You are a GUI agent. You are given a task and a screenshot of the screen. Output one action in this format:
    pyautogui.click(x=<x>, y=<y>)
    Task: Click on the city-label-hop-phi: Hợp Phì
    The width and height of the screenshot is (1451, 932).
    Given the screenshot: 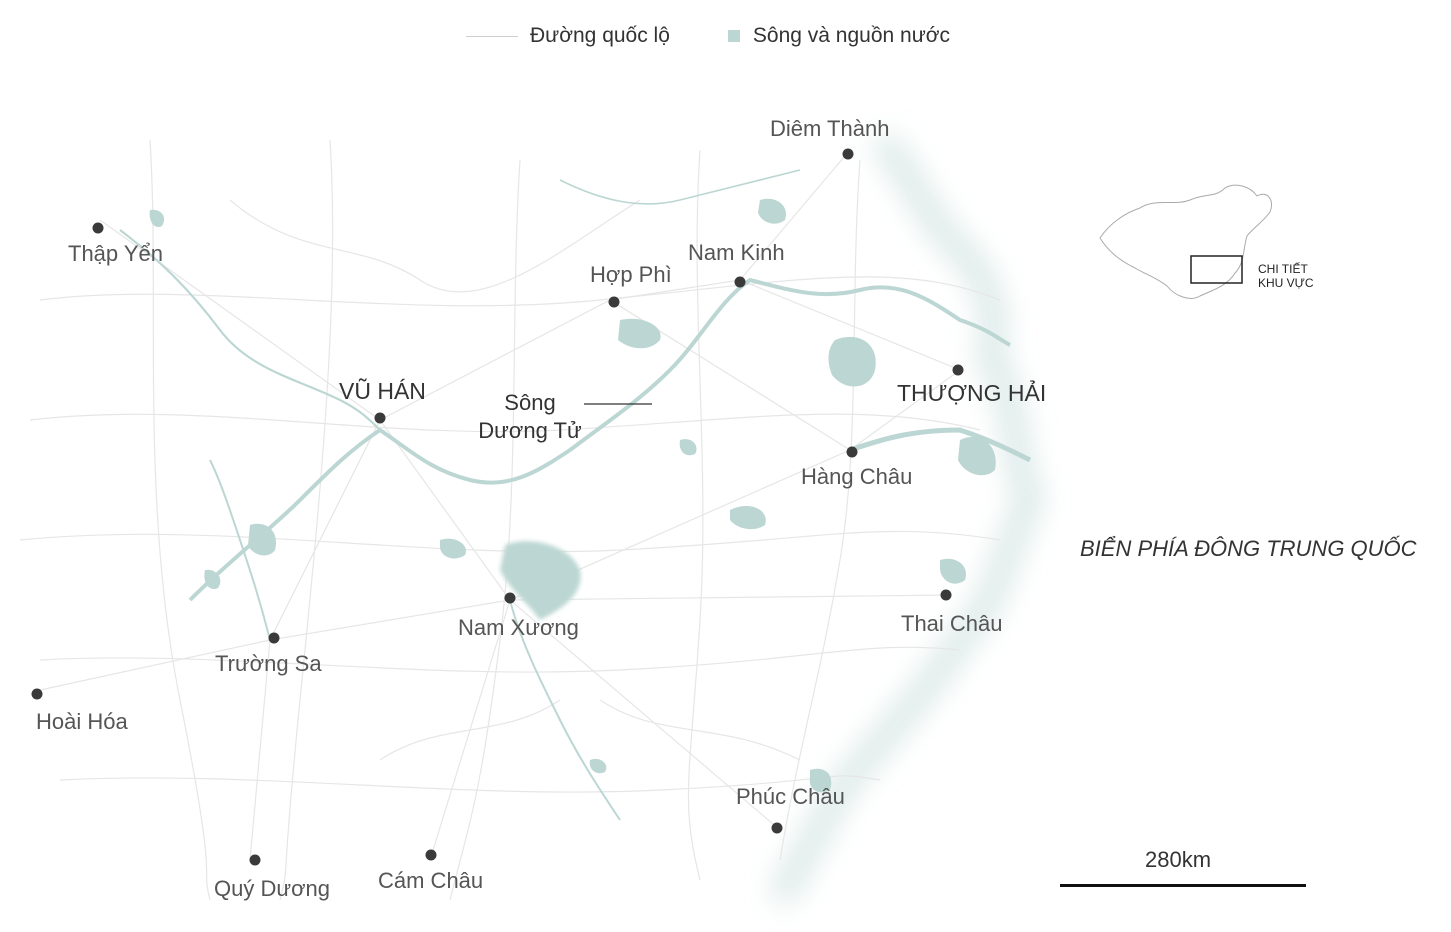 What is the action you would take?
    pyautogui.click(x=631, y=274)
    